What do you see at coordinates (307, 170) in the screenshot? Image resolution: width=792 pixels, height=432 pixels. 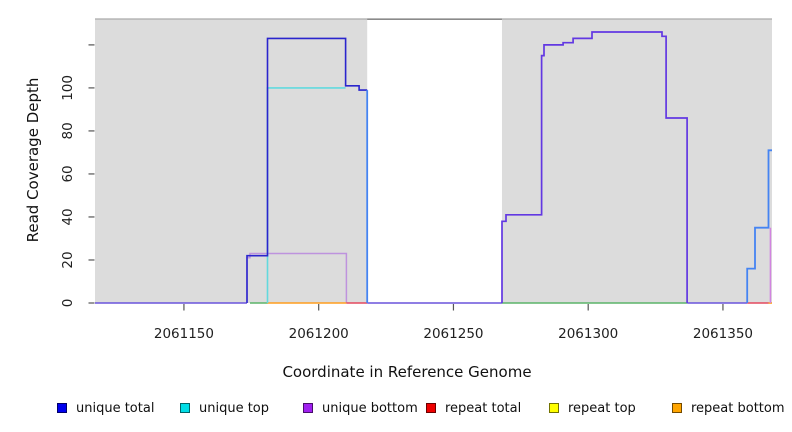 I see `series-unique-total-left` at bounding box center [307, 170].